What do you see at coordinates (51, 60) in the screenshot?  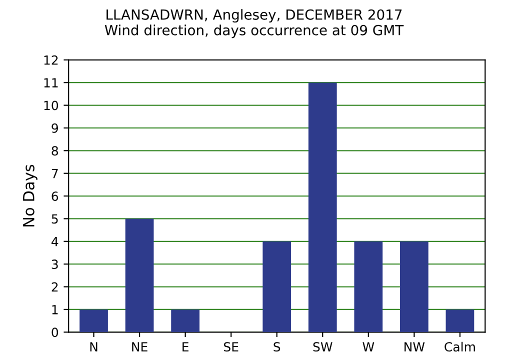 I see `y-tick-label: 12` at bounding box center [51, 60].